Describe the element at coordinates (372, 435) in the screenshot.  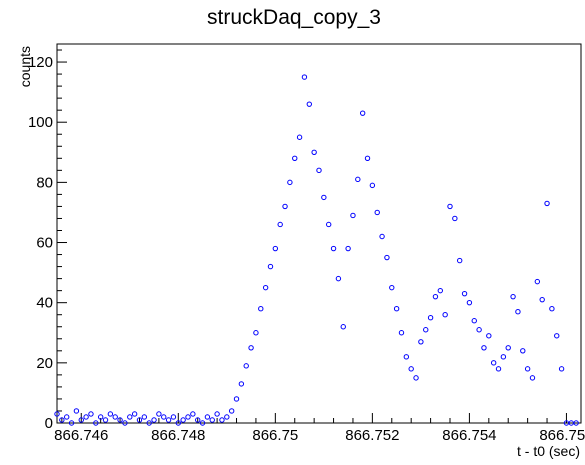
I see `x-tick-label: 866.752` at that location.